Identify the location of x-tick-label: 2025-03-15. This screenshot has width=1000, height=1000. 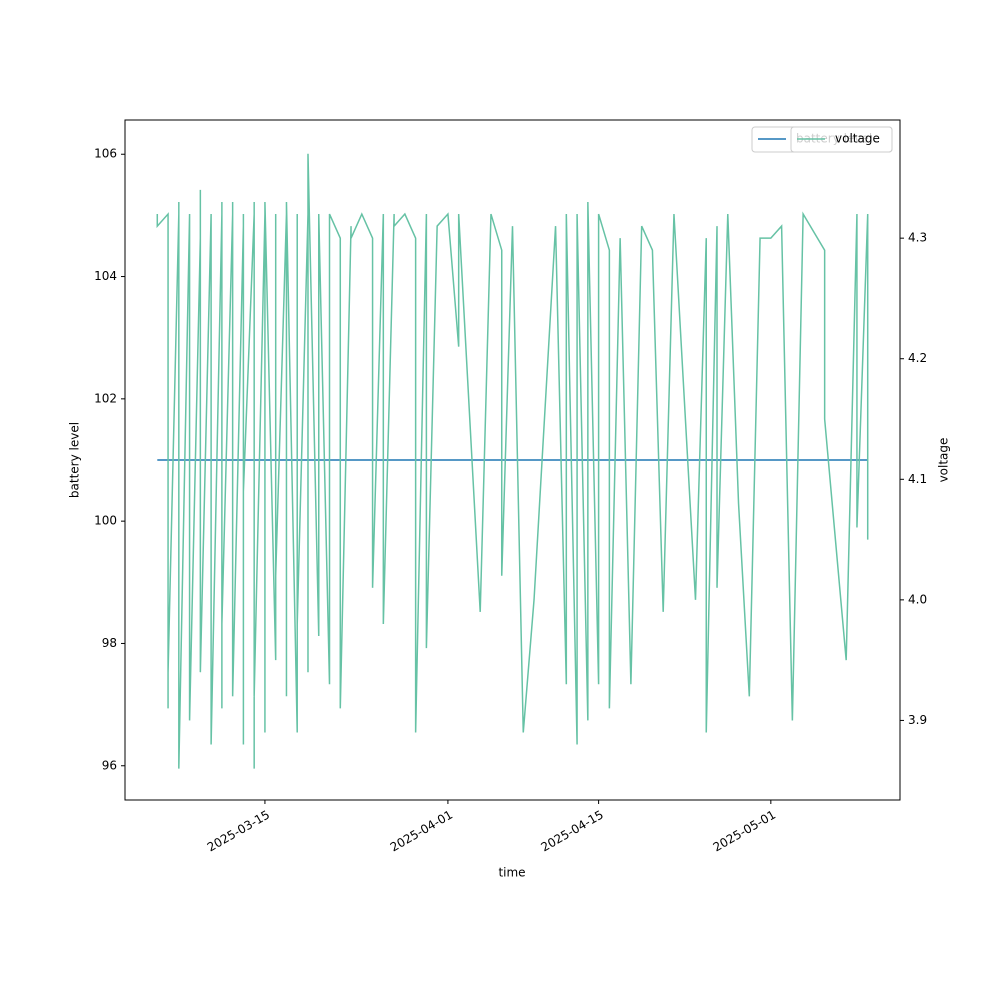
(238, 831).